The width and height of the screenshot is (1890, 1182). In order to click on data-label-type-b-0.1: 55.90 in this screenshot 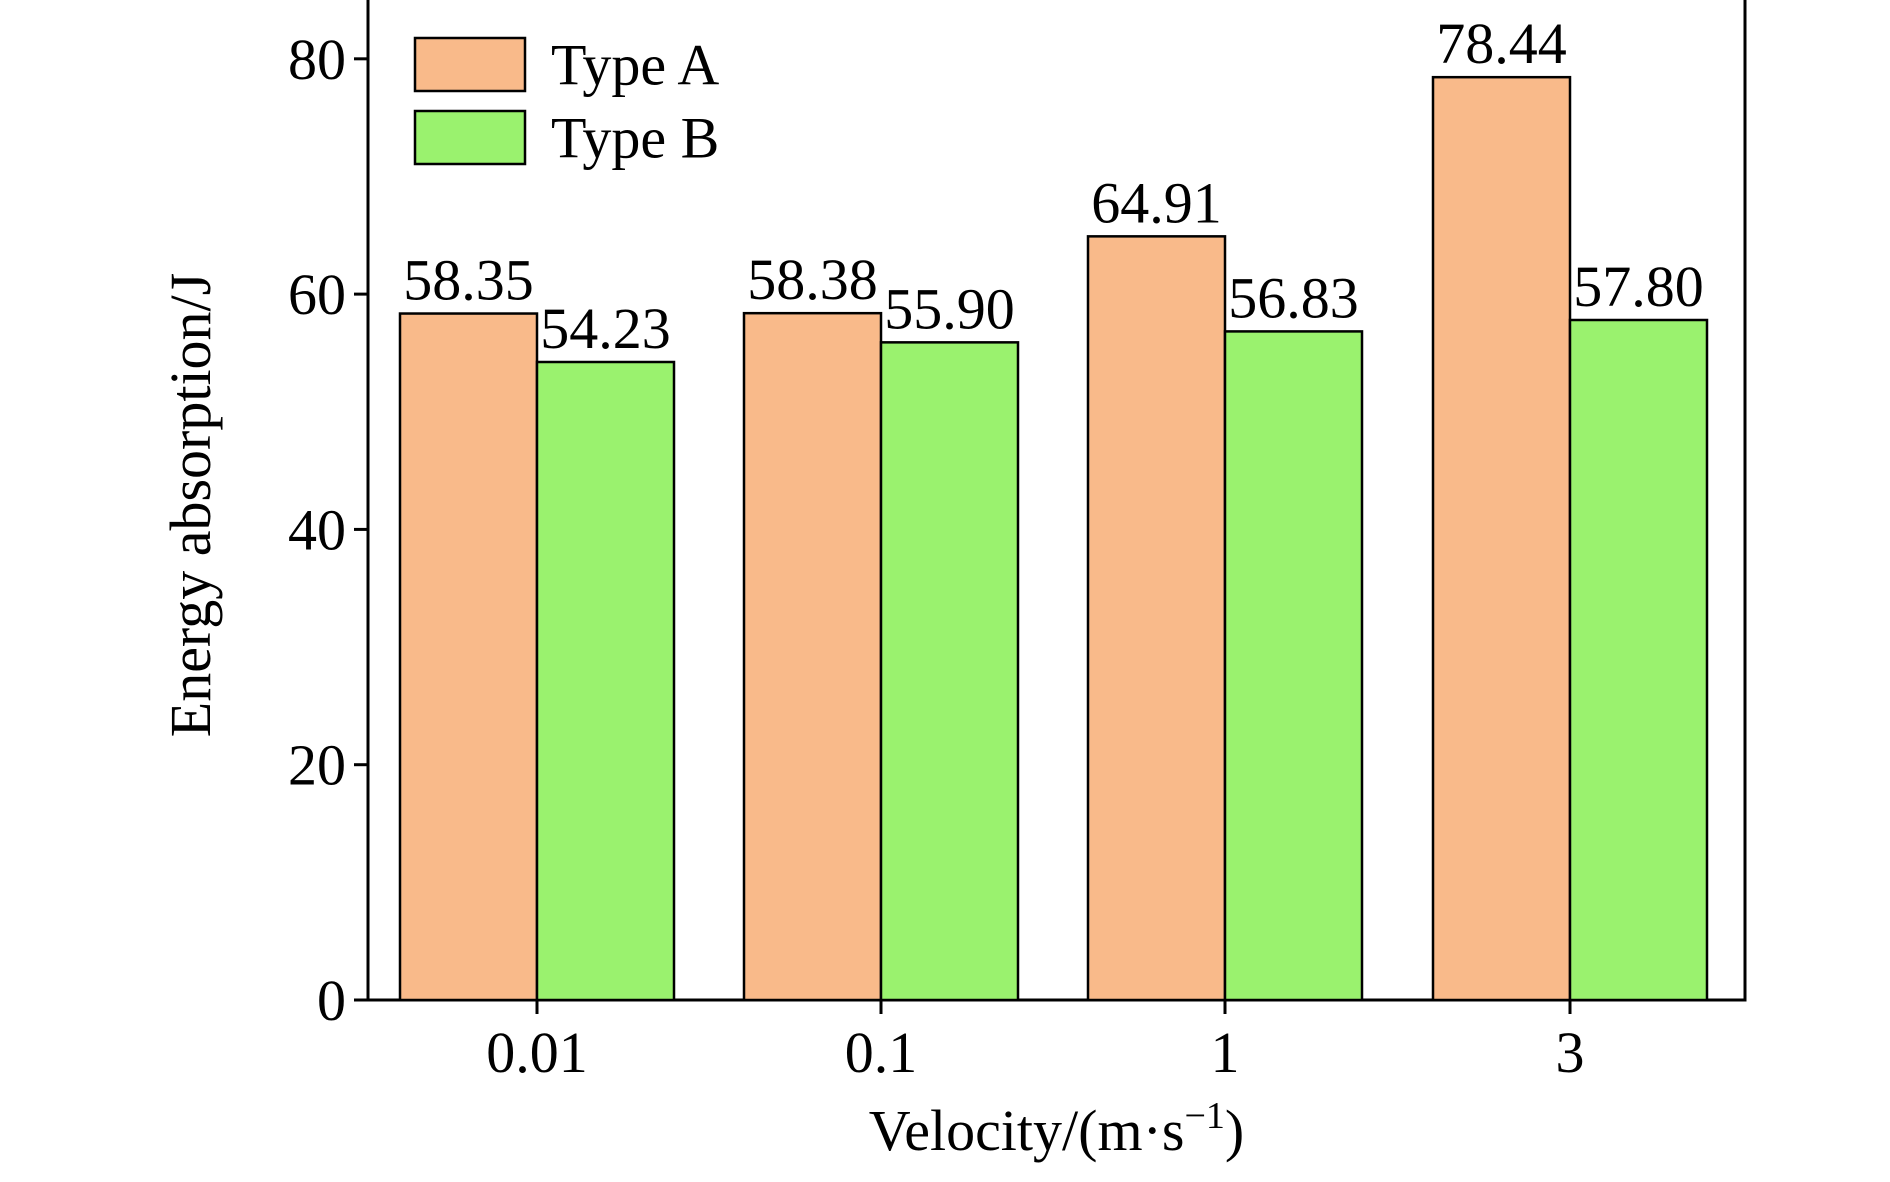, I will do `click(949, 308)`.